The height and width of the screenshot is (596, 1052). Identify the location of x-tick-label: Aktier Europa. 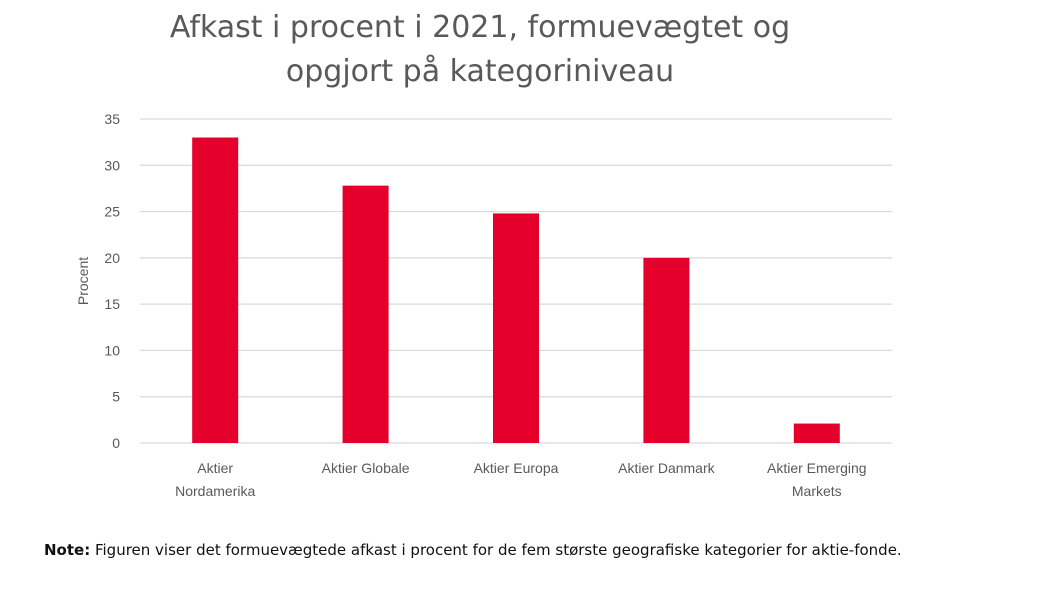
(516, 468).